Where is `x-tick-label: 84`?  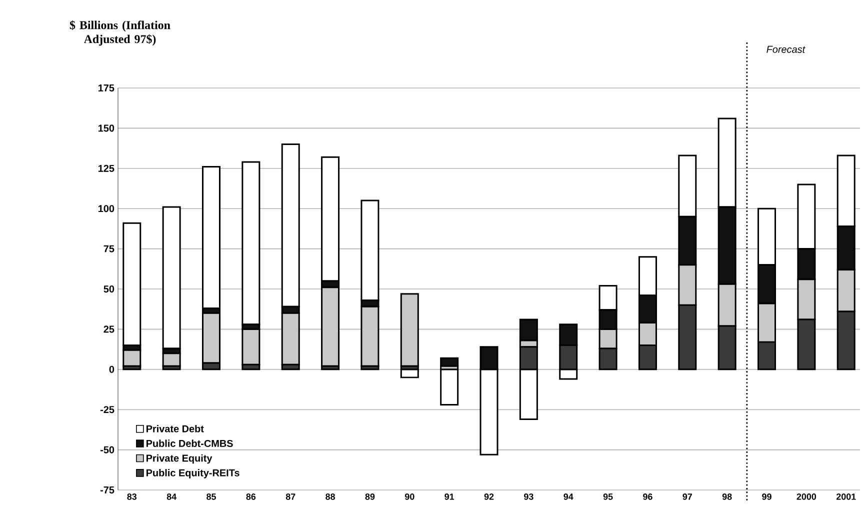
x-tick-label: 84 is located at coordinates (171, 497).